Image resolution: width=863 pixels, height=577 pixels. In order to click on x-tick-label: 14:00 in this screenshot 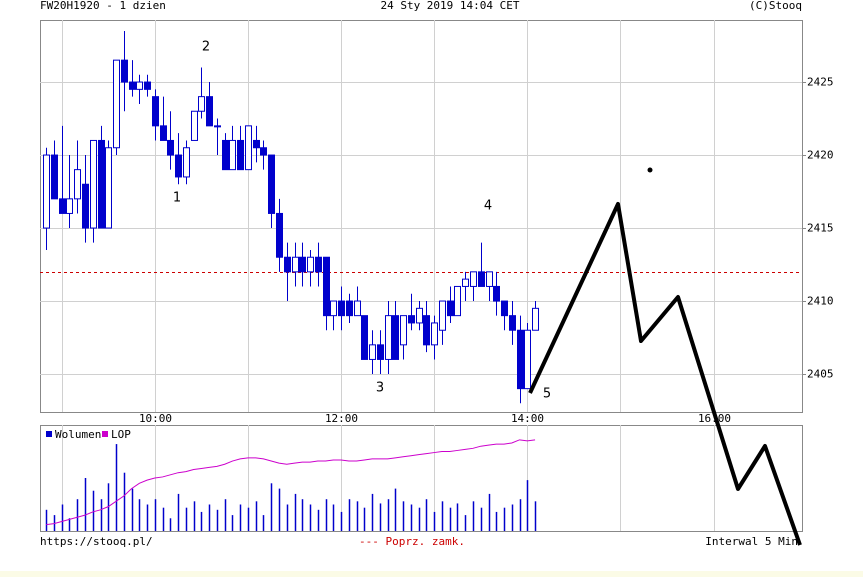, I will do `click(527, 418)`.